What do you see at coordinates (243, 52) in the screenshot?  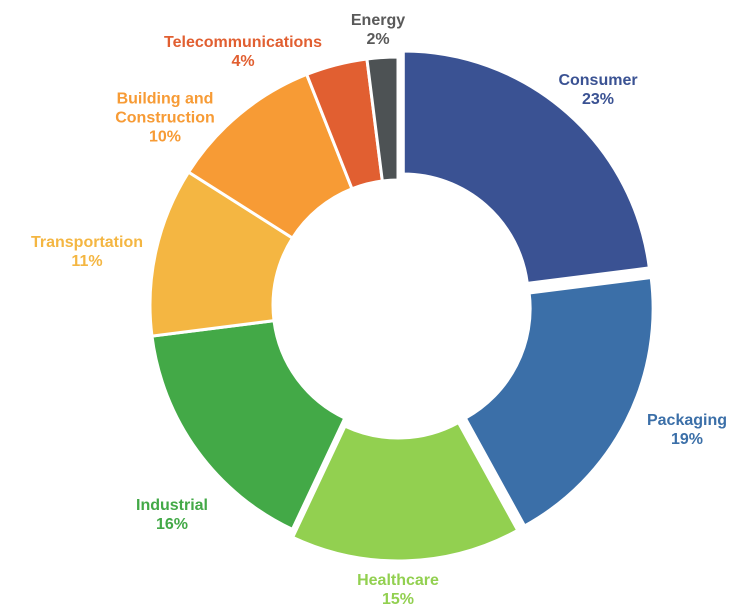 I see `slice-label: Telecommunications 4%` at bounding box center [243, 52].